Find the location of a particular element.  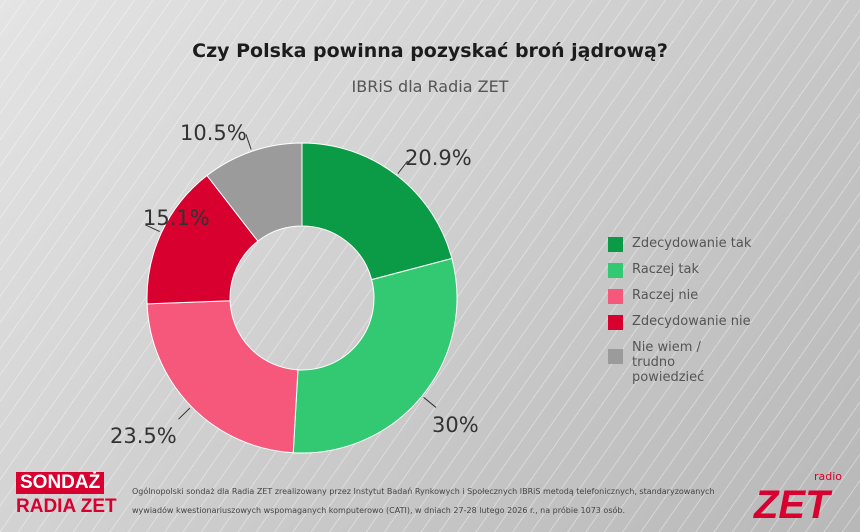

legend-label: Raczej tak is located at coordinates (666, 269).